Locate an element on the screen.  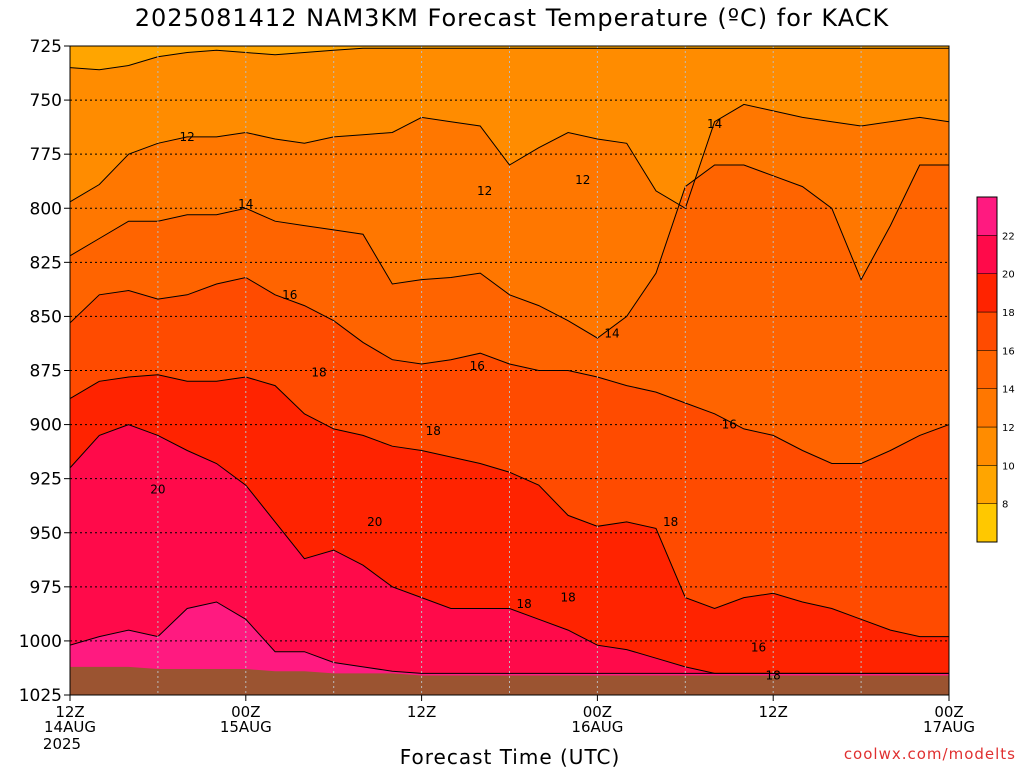
ground-layer is located at coordinates (509, 680).